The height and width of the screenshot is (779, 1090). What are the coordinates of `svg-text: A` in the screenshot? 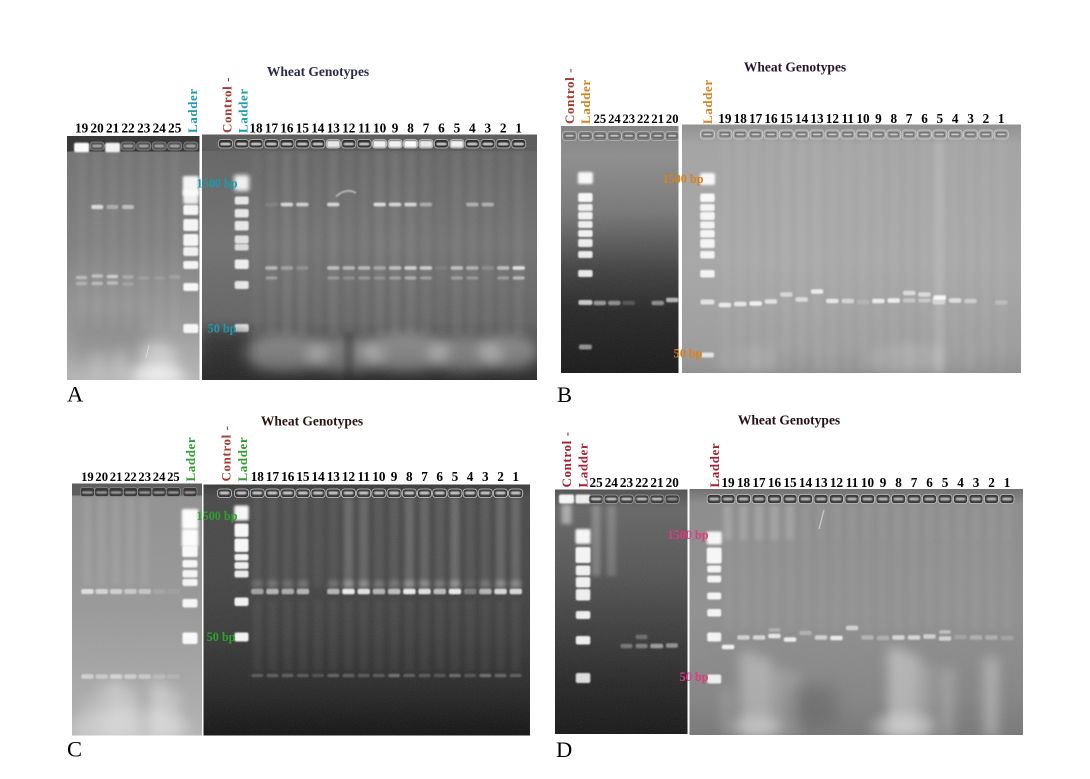 It's located at (75, 394).